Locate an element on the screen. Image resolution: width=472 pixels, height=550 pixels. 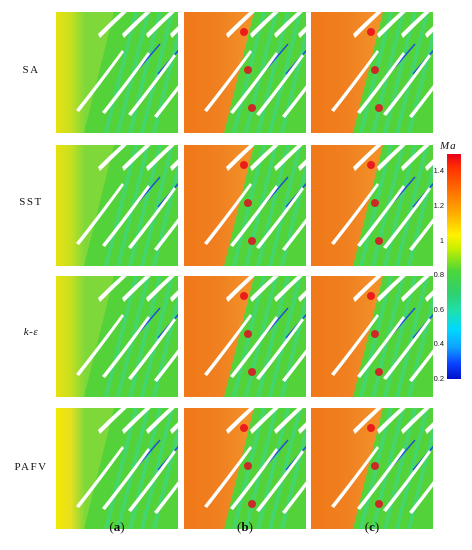
colorbar-title: Ma is located at coordinates (448, 146).